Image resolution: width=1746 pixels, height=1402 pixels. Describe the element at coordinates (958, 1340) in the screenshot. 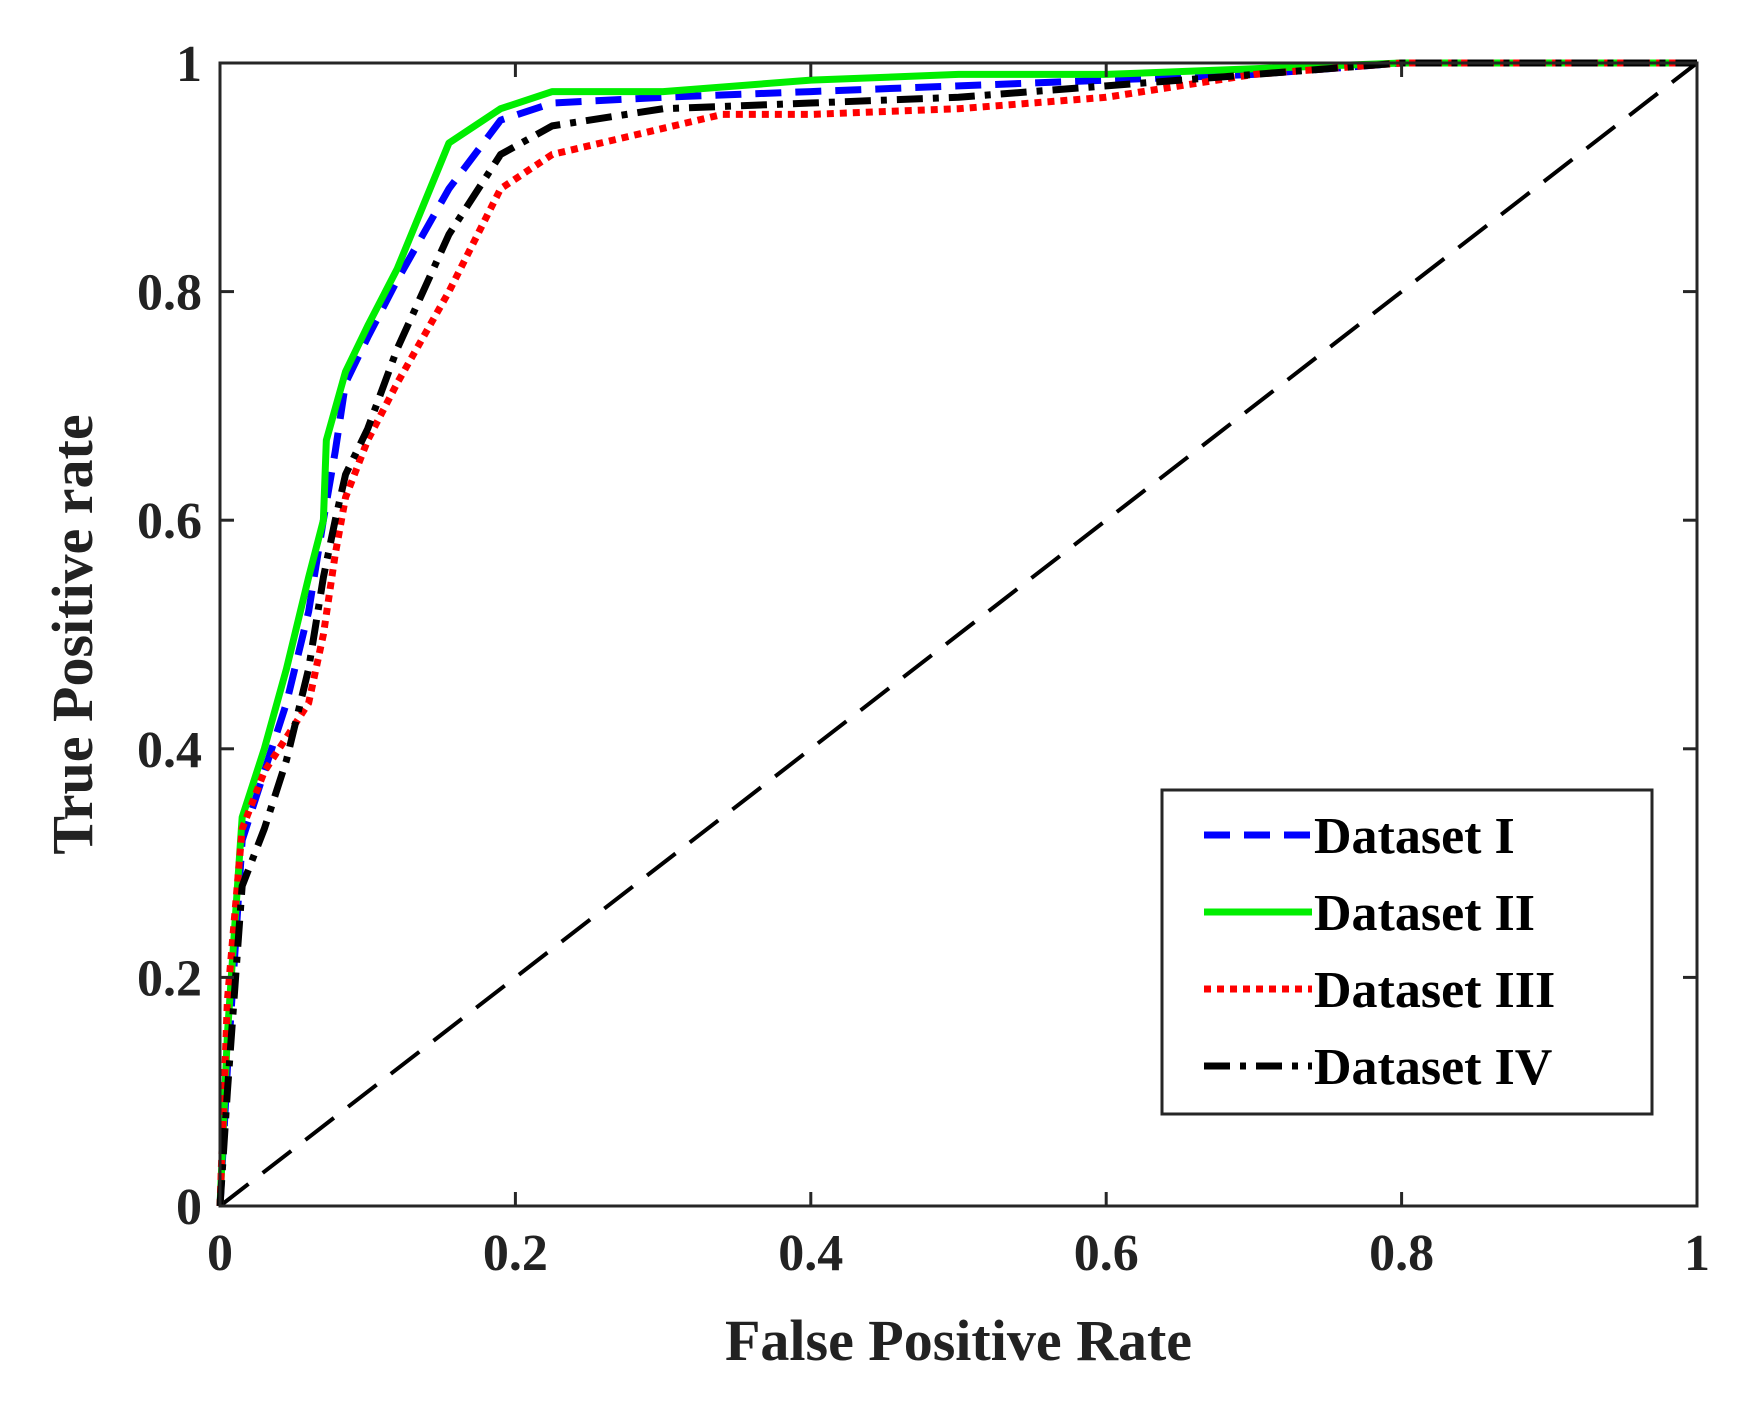

I see `x-axis-title: False Positive Rate` at that location.